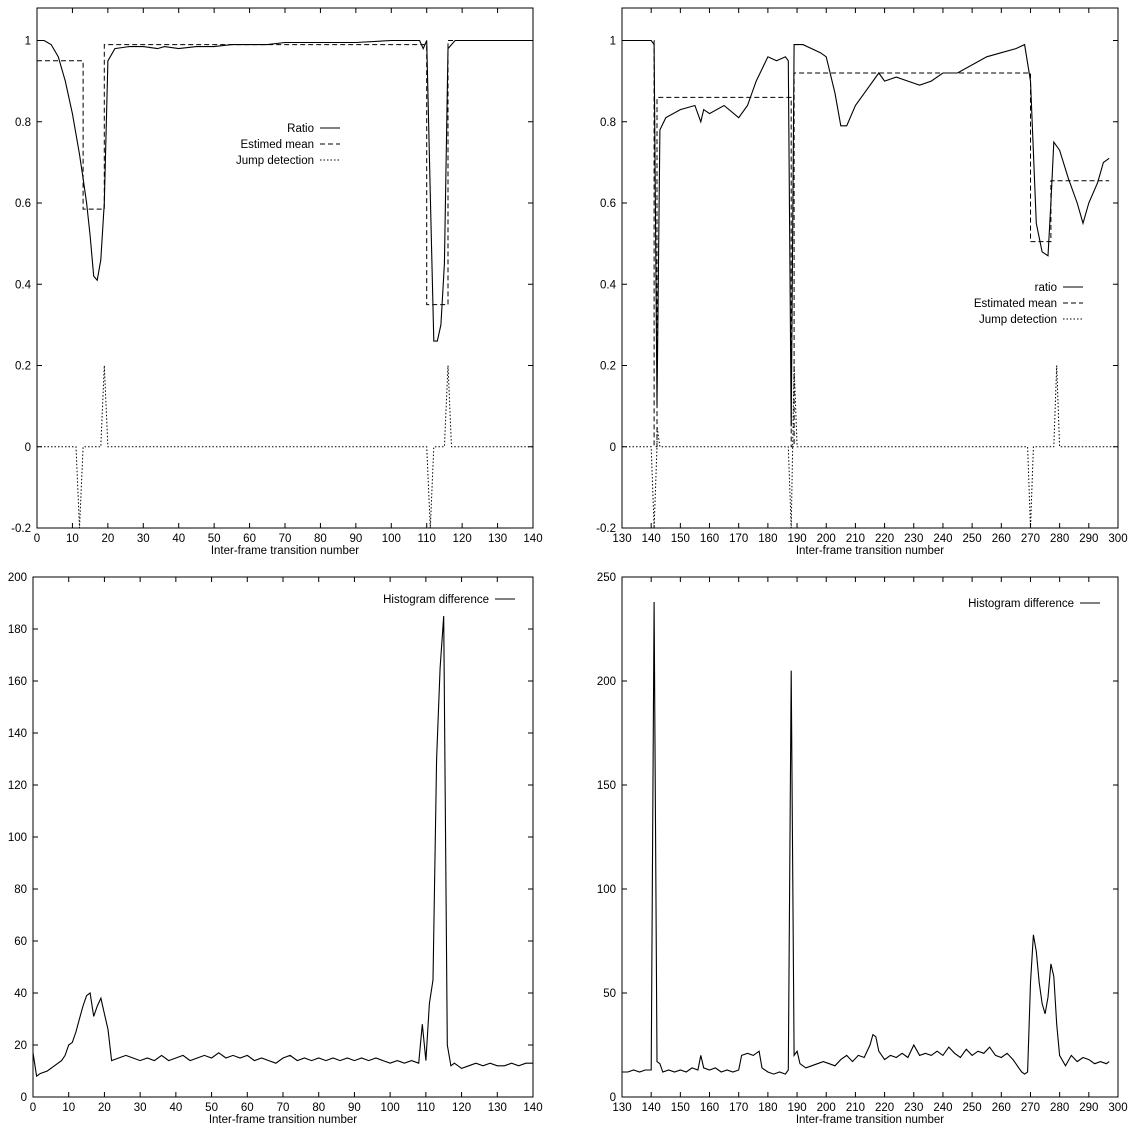 Image resolution: width=1128 pixels, height=1137 pixels. I want to click on legend-label: Estimed mean, so click(277, 145).